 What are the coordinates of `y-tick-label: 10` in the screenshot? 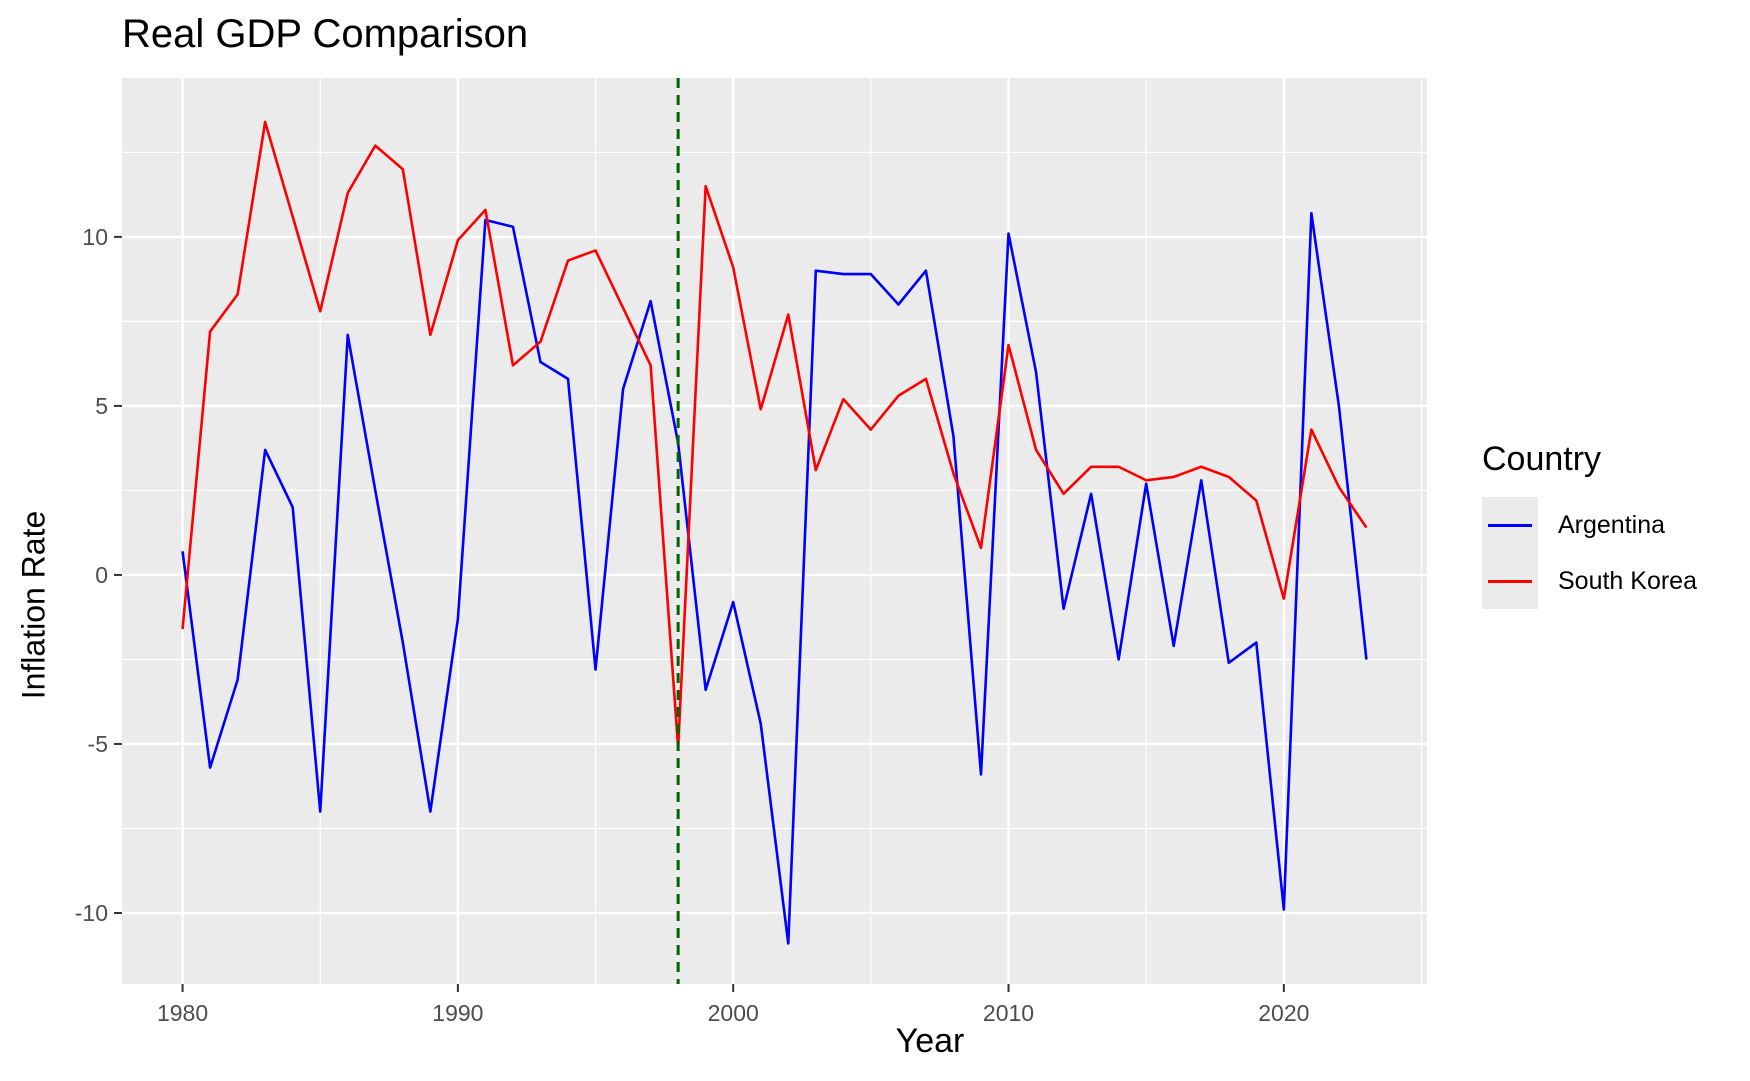 It's located at (95, 237).